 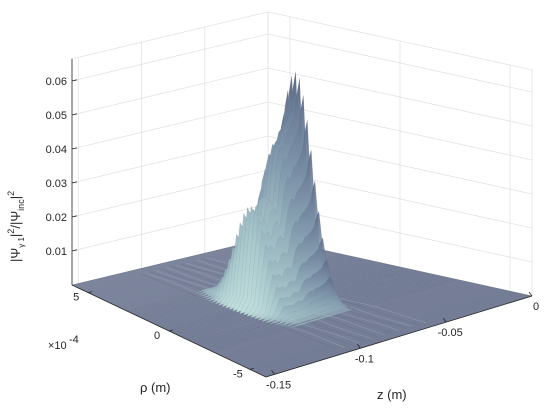 I want to click on rho-exponent: ×10 -4, so click(x=63, y=343).